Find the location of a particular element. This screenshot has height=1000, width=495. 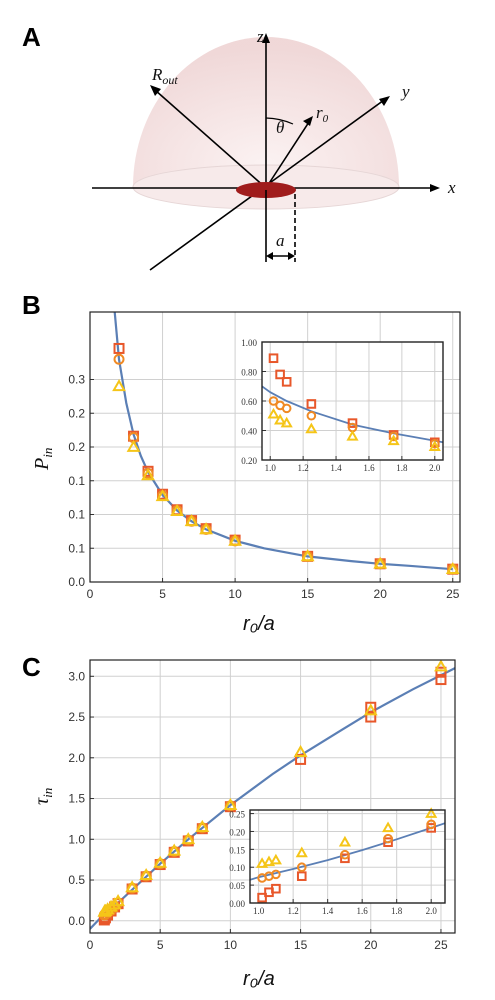

chart-c-inset-ytick-label-0: 0.00 is located at coordinates (237, 904).